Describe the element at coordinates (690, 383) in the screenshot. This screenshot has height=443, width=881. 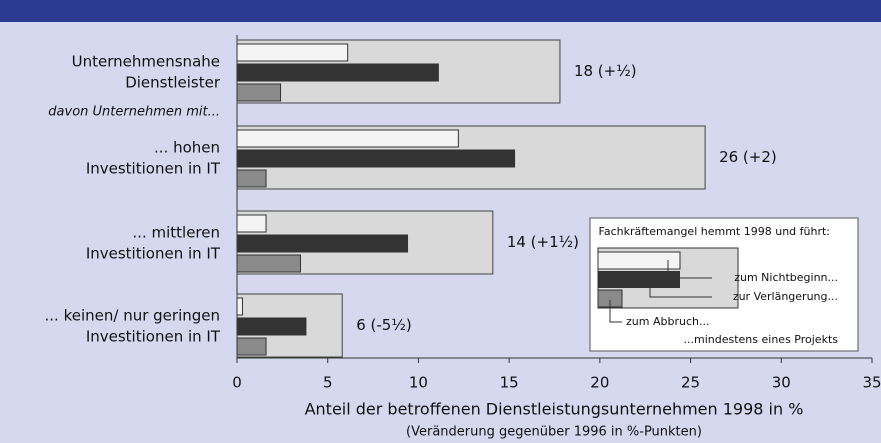
I see `x-tick-label: 25` at that location.